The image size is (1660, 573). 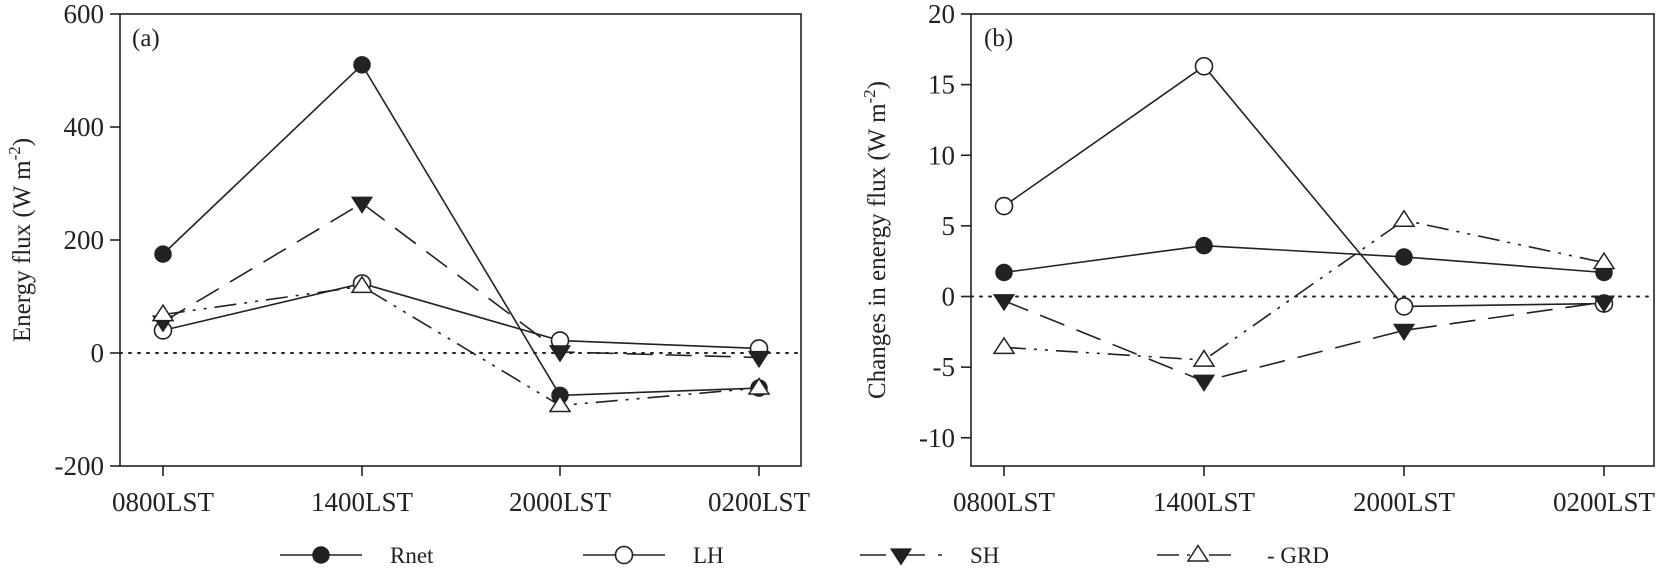 What do you see at coordinates (653, 555) in the screenshot?
I see `legend-item-lh: LH` at bounding box center [653, 555].